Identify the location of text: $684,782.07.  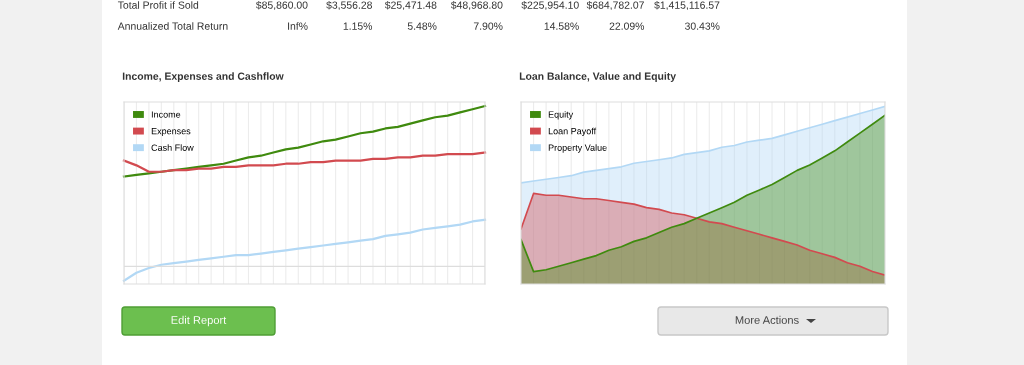
(615, 5).